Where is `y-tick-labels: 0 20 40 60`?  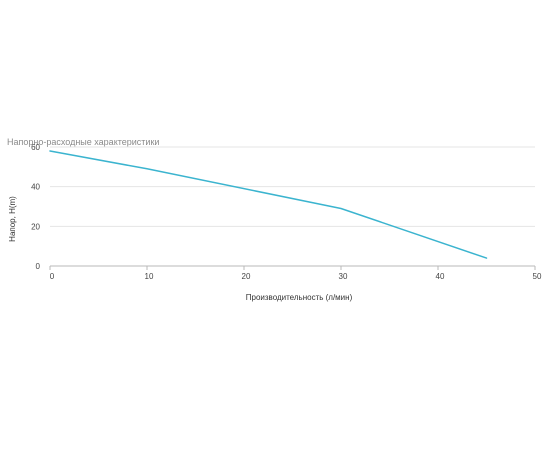 y-tick-labels: 0 20 40 60 is located at coordinates (35, 207).